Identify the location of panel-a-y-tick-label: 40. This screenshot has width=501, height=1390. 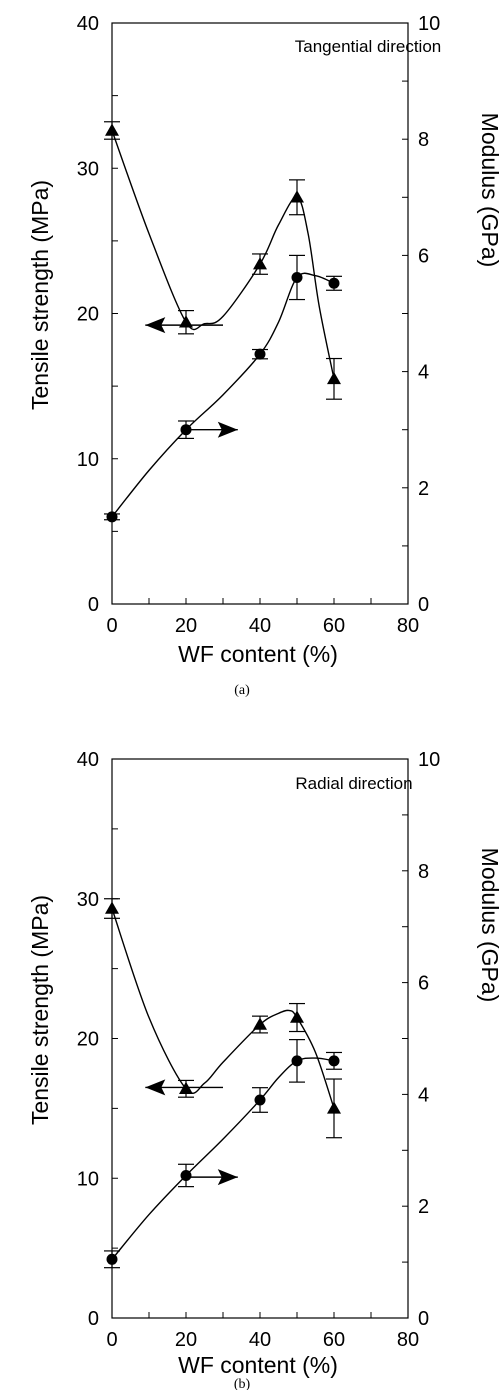
(88, 24).